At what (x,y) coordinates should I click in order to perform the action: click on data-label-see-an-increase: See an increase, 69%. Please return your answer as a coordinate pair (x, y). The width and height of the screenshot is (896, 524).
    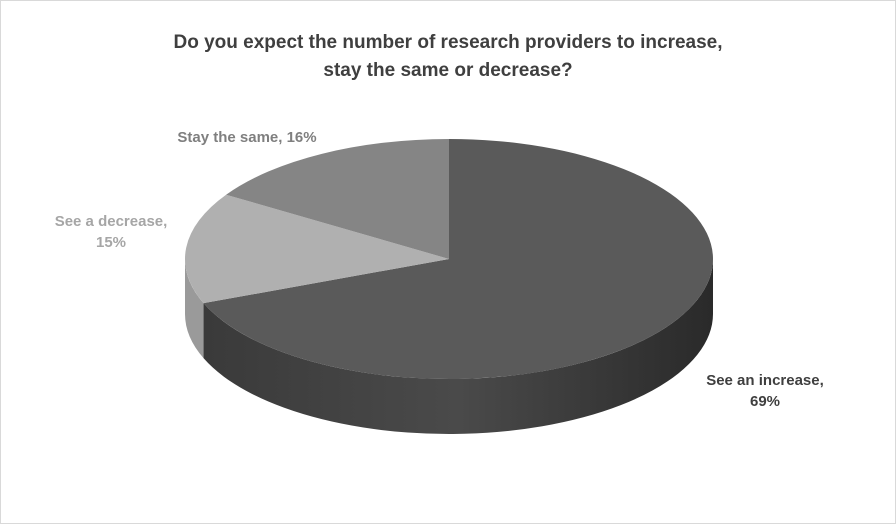
    Looking at the image, I should click on (765, 391).